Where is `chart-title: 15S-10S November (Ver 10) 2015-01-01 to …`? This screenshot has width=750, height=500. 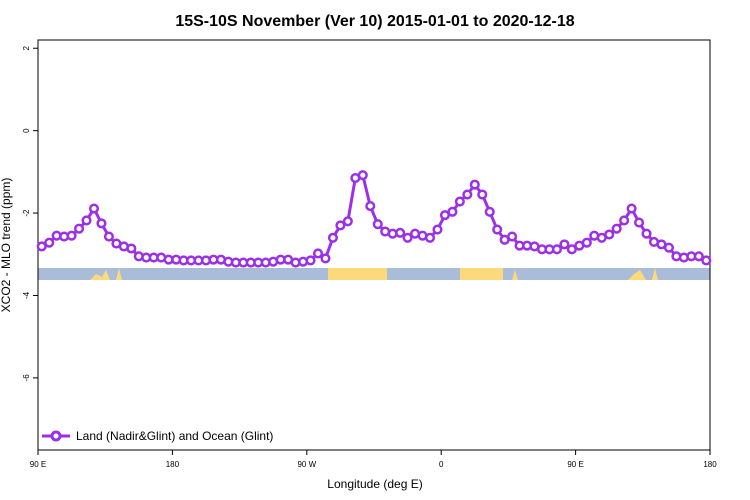
chart-title: 15S-10S November (Ver 10) 2015-01-01 to … is located at coordinates (374, 21).